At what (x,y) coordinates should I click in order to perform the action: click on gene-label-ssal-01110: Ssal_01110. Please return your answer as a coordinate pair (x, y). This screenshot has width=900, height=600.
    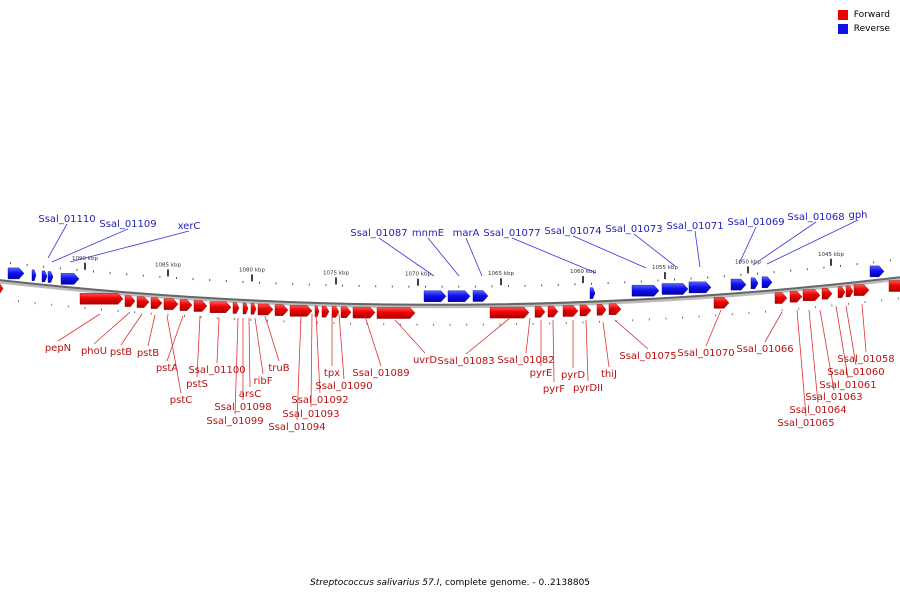
    Looking at the image, I should click on (66, 219).